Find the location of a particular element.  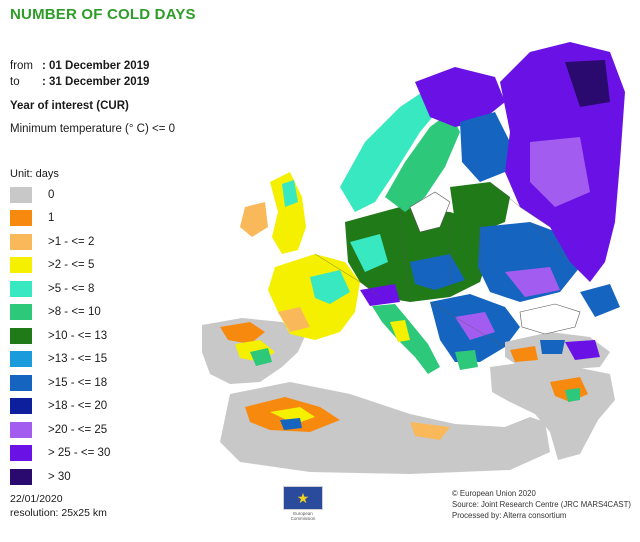

eu-logo-caption: European Commission is located at coordinates (303, 516).